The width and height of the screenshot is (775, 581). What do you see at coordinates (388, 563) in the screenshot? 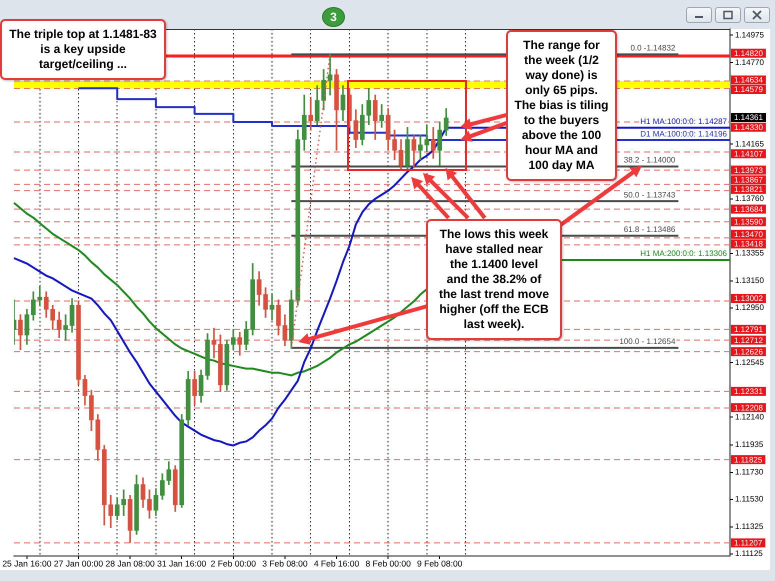
I see `x-tick-label: 8 Feb 00:00` at bounding box center [388, 563].